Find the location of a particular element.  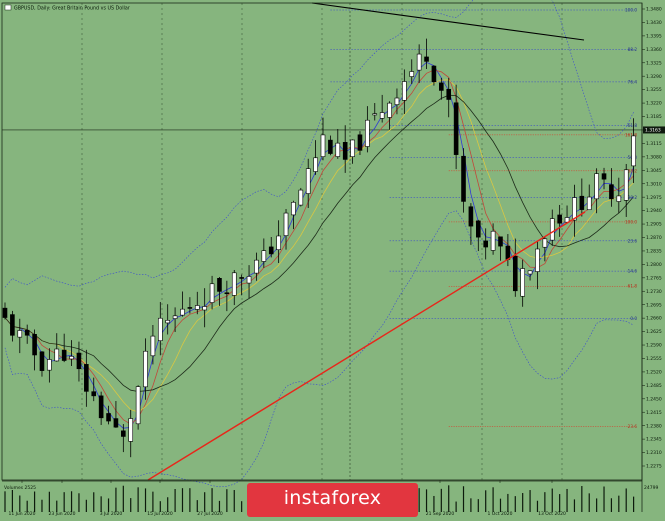

price-label: 1.2905 is located at coordinates (654, 225).